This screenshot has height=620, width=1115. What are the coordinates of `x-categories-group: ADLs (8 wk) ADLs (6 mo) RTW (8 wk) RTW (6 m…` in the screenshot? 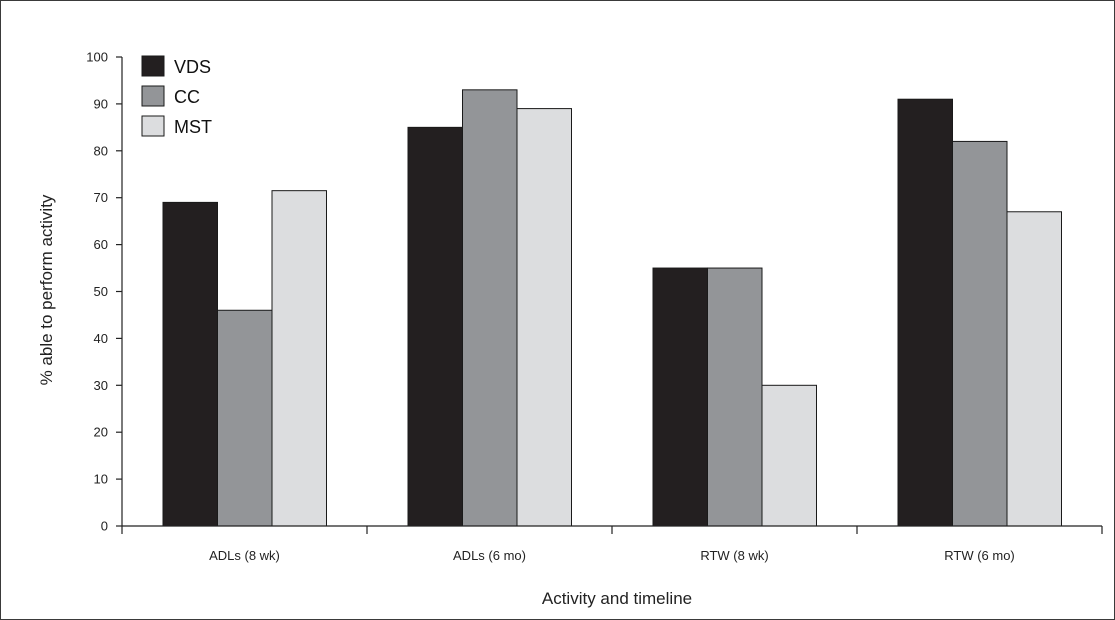 It's located at (612, 544).